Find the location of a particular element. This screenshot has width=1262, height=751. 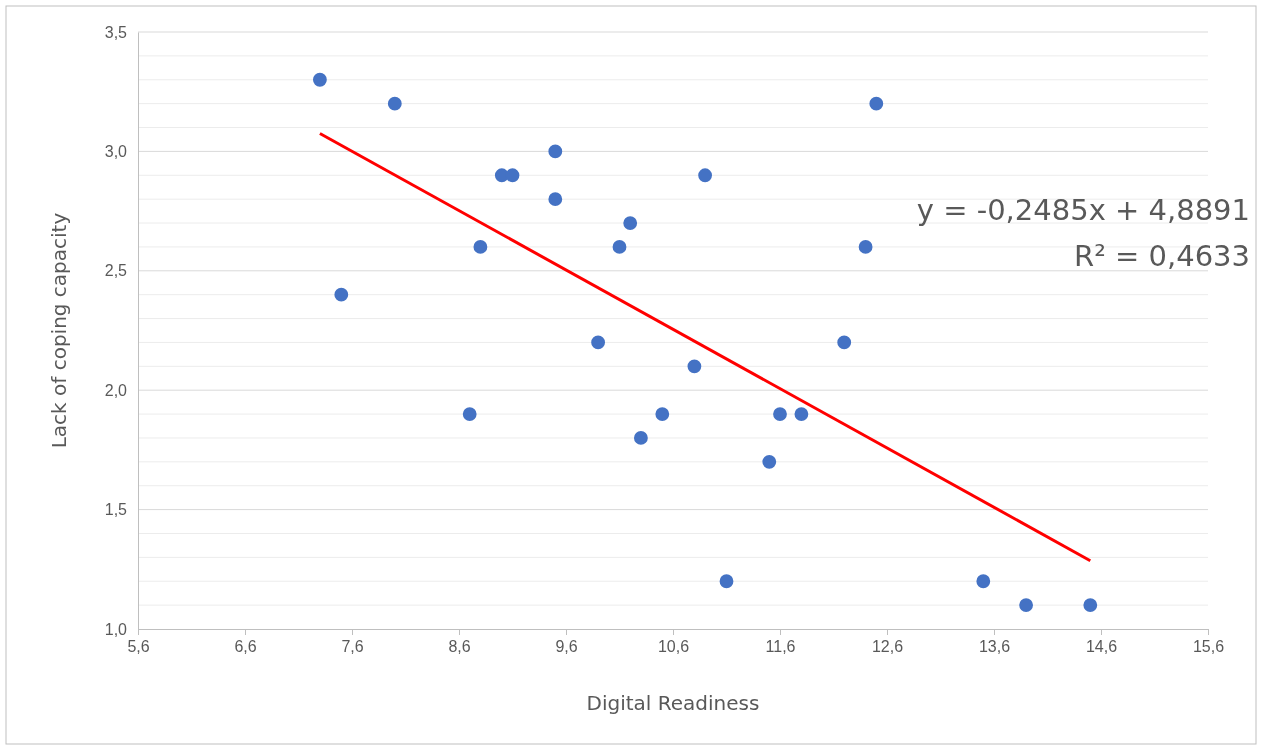

x-tick-label: 8,6 is located at coordinates (459, 647).